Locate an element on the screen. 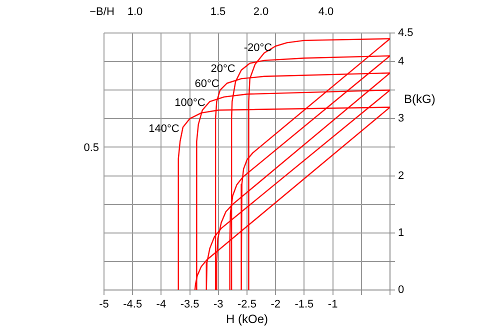  x-tick-label: -1 is located at coordinates (333, 304).